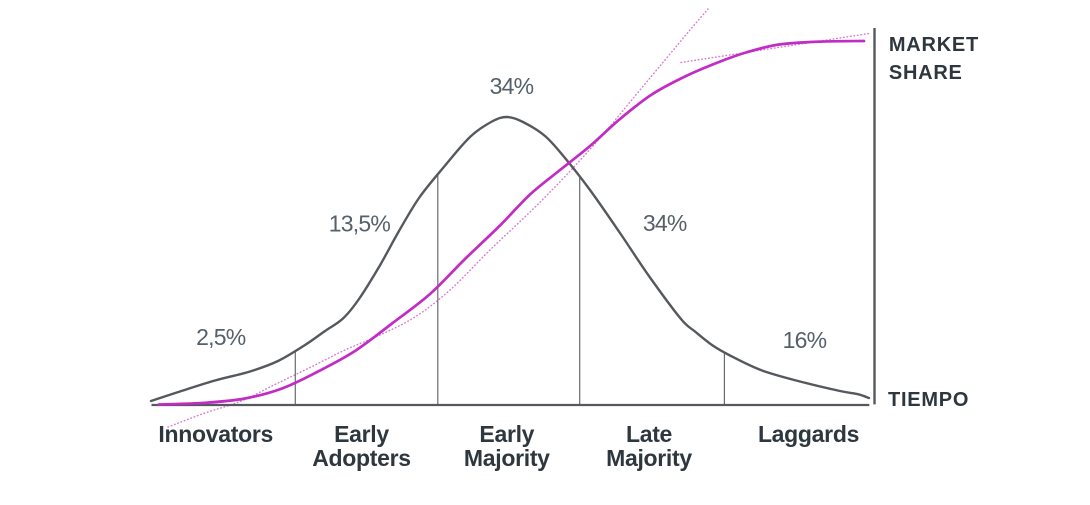 The image size is (1090, 505). I want to click on svg-text: 16%, so click(805, 340).